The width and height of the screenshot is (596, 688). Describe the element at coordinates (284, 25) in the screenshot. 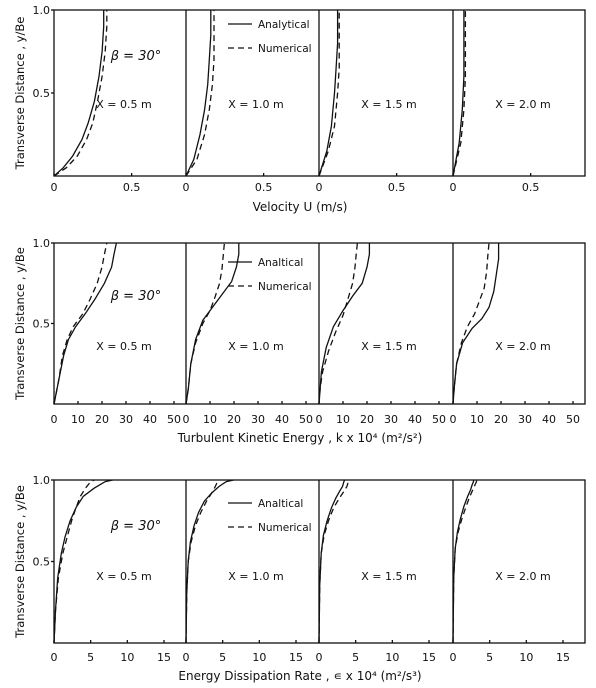

I see `legend-entry: Analytical` at that location.